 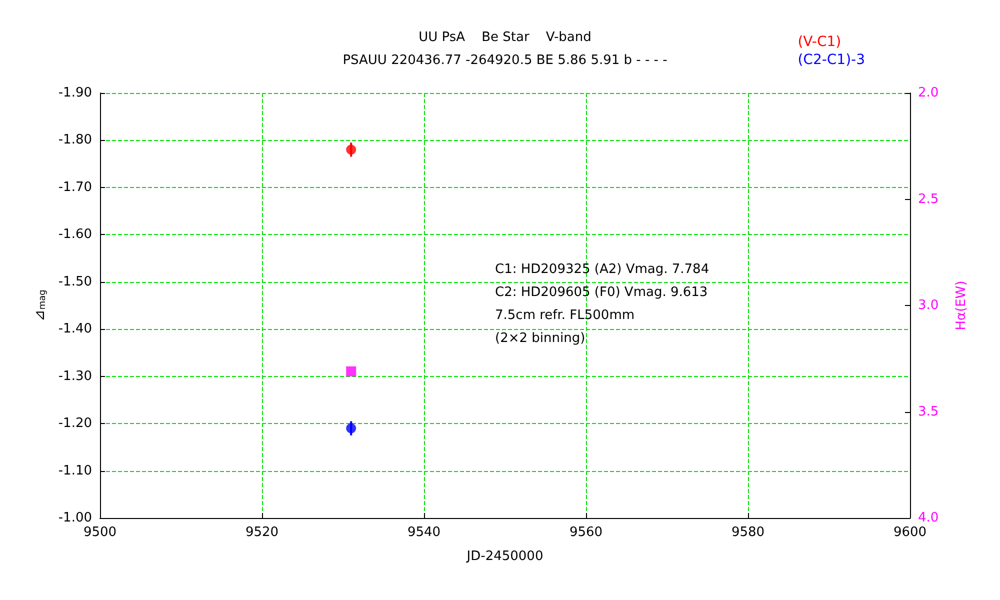 I want to click on chart-title: UU PsA Be Star V-band, so click(x=505, y=37).